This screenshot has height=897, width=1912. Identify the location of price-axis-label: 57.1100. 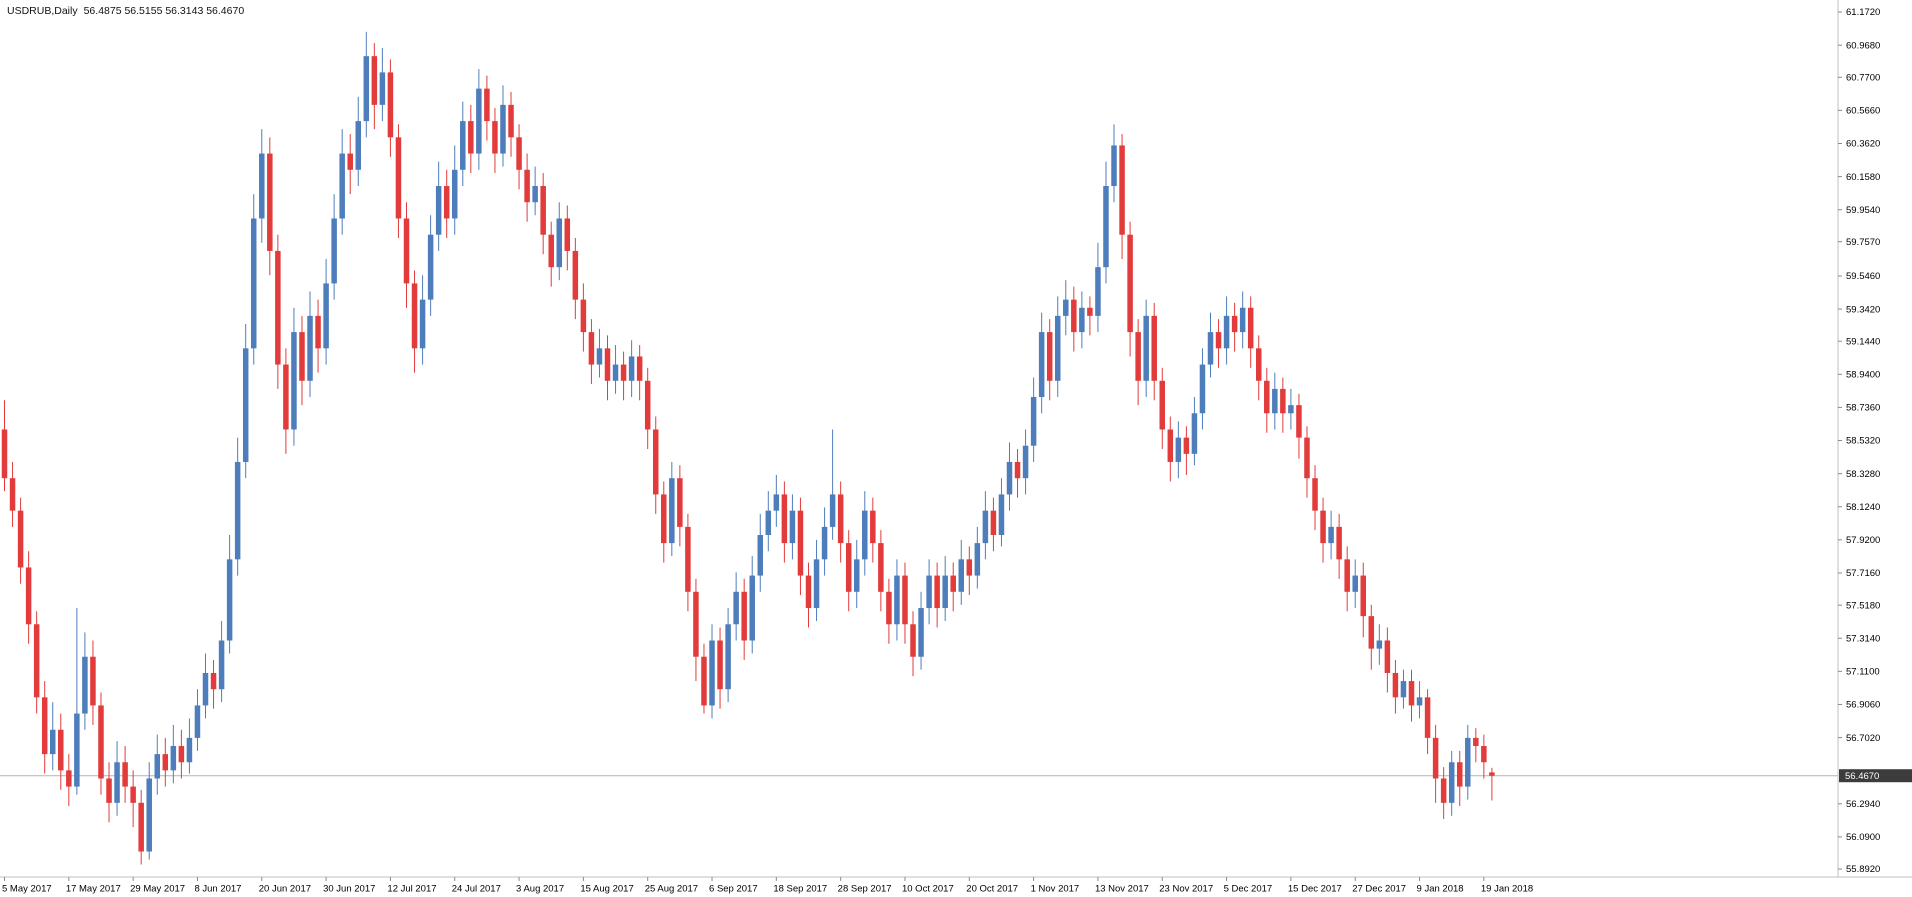
(1863, 672).